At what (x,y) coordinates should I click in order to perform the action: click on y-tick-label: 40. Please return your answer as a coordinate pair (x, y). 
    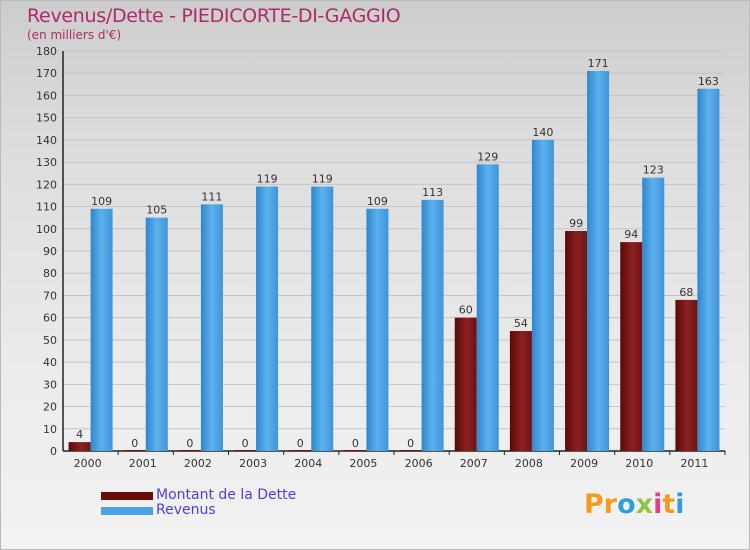
    Looking at the image, I should click on (50, 362).